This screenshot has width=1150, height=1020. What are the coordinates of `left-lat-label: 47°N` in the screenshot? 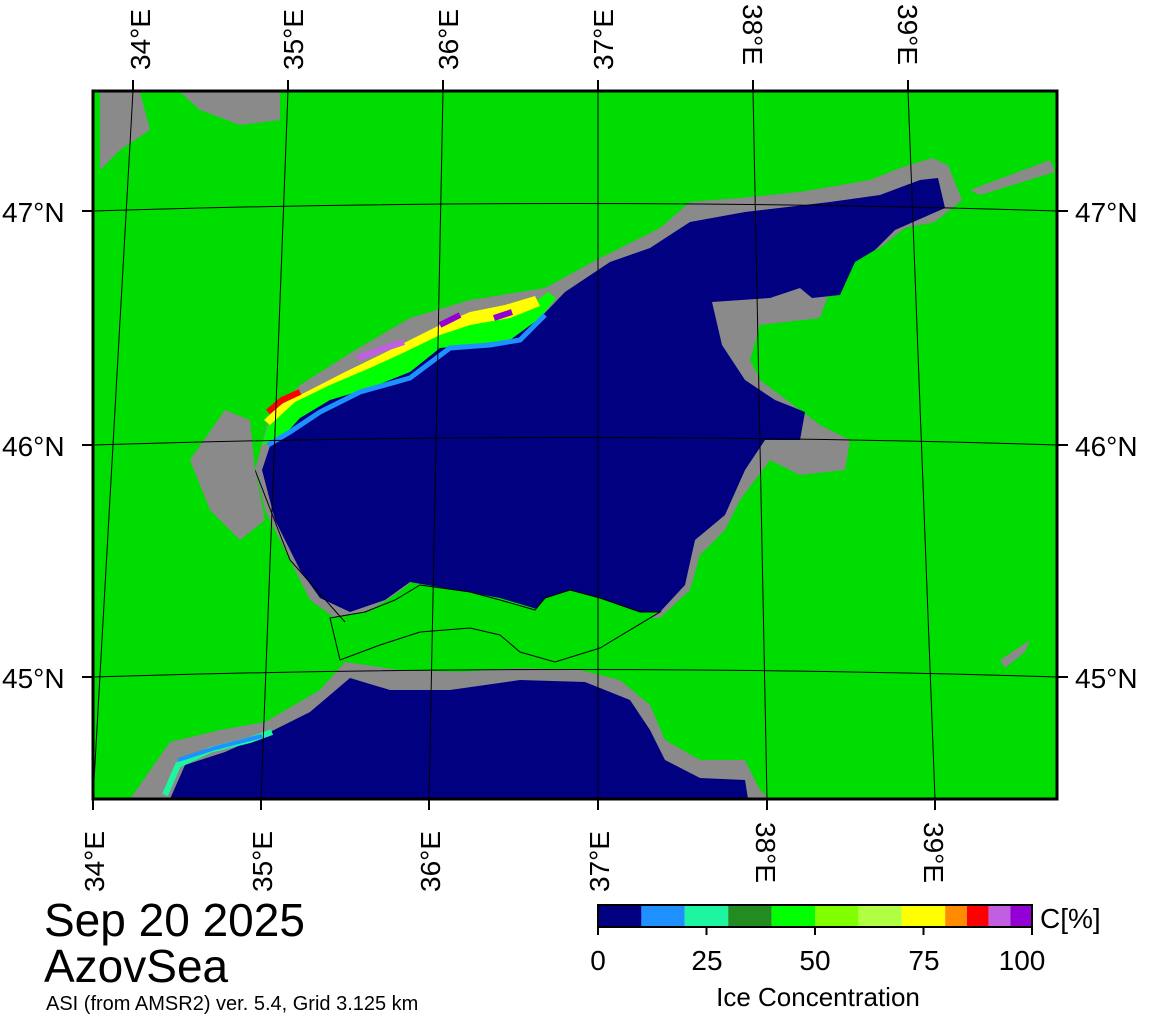 It's located at (33, 212).